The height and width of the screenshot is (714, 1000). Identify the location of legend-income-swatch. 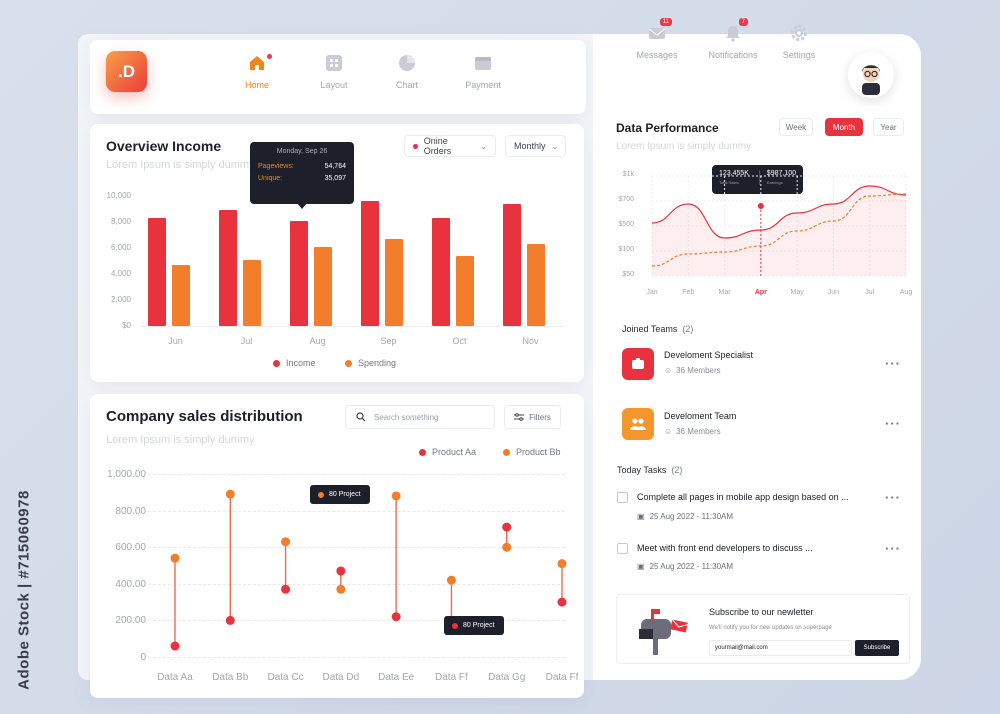
(276, 363).